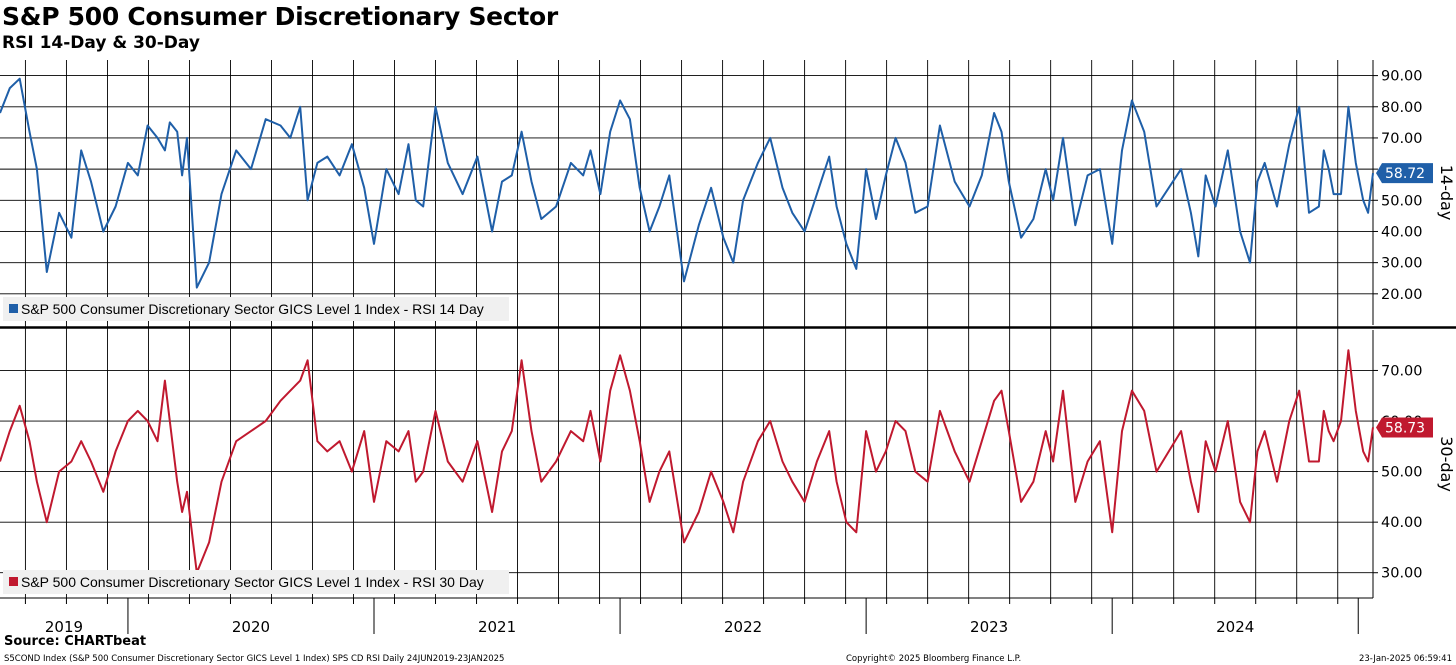  I want to click on last-value-label: 58.73, so click(1405, 428).